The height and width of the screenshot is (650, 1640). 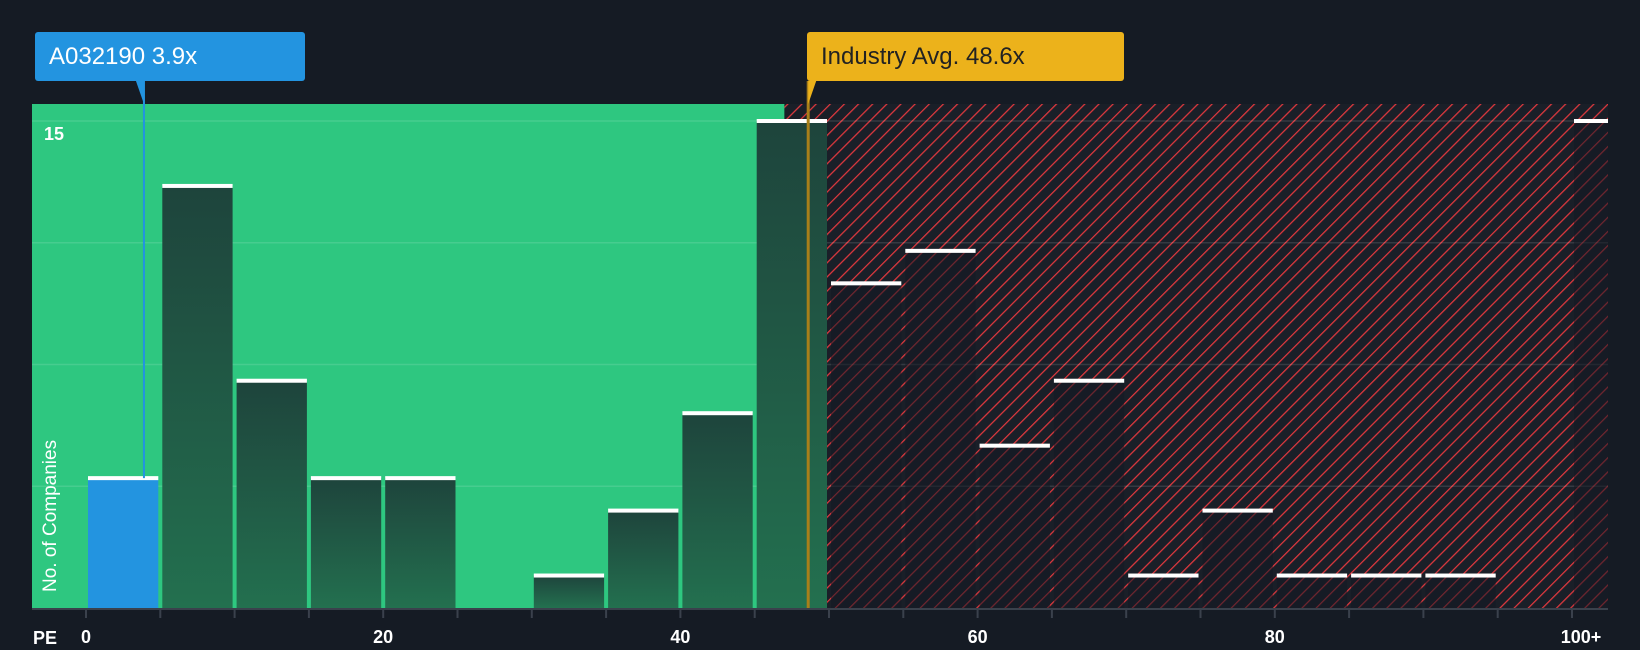 I want to click on bar-100+, so click(x=1591, y=364).